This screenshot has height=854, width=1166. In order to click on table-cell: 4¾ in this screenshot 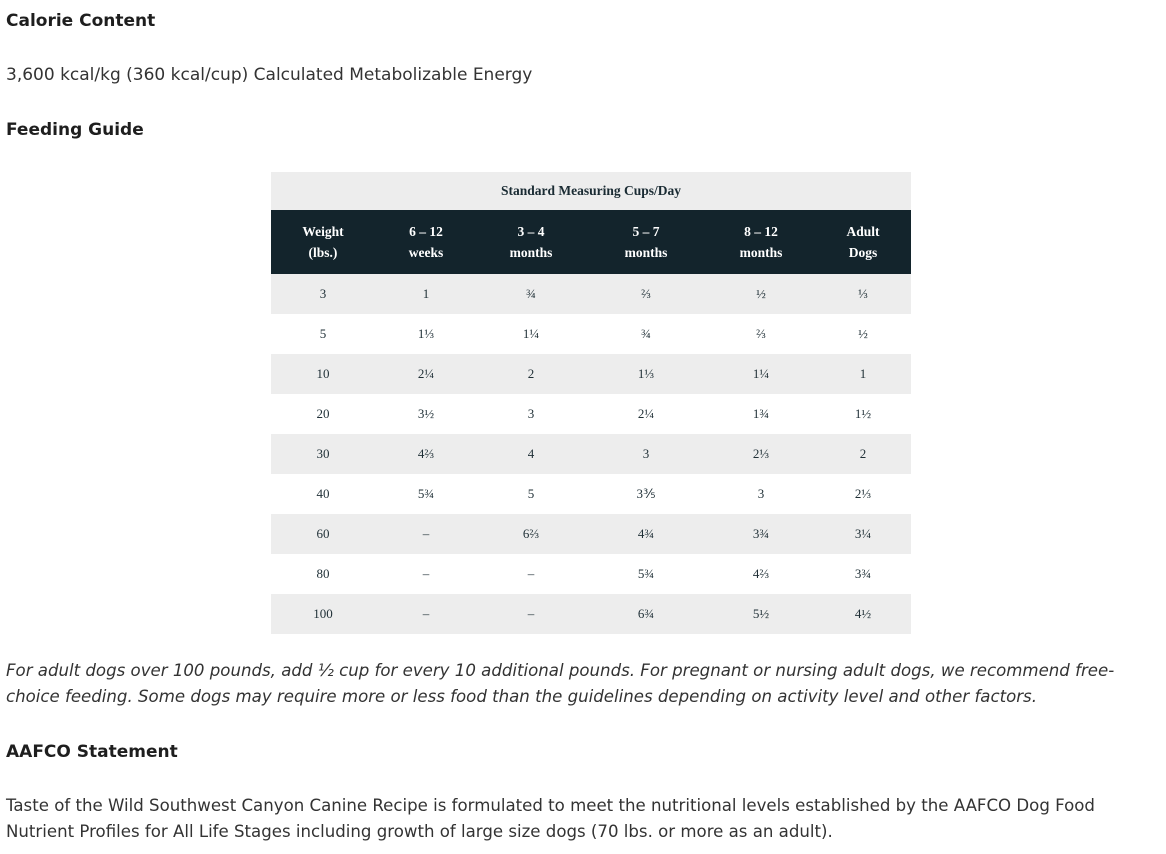, I will do `click(646, 533)`.